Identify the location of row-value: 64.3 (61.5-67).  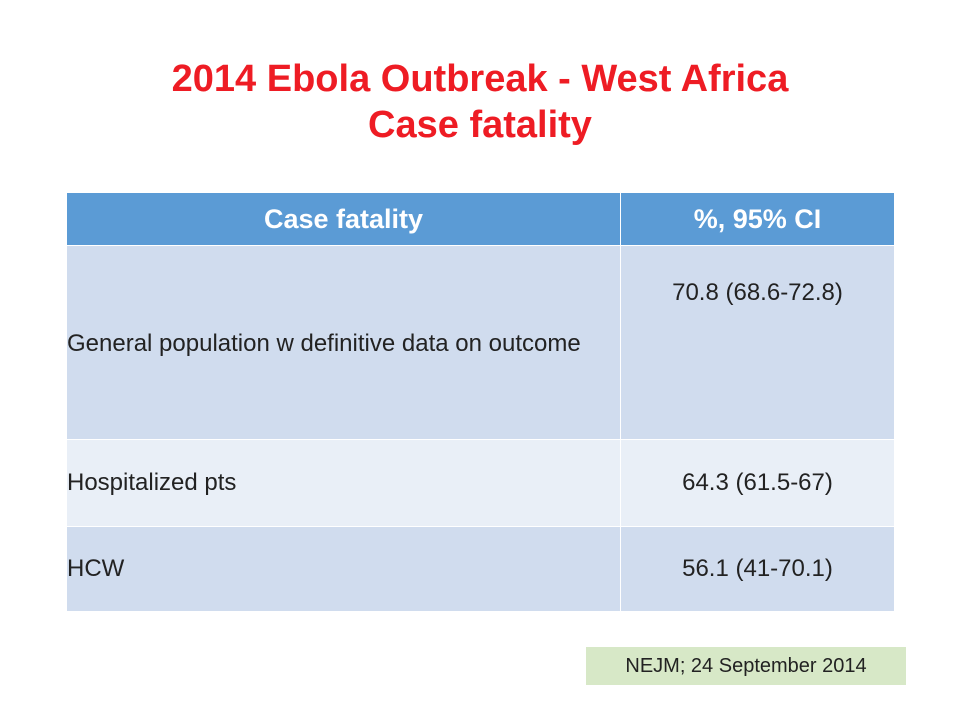
(757, 483).